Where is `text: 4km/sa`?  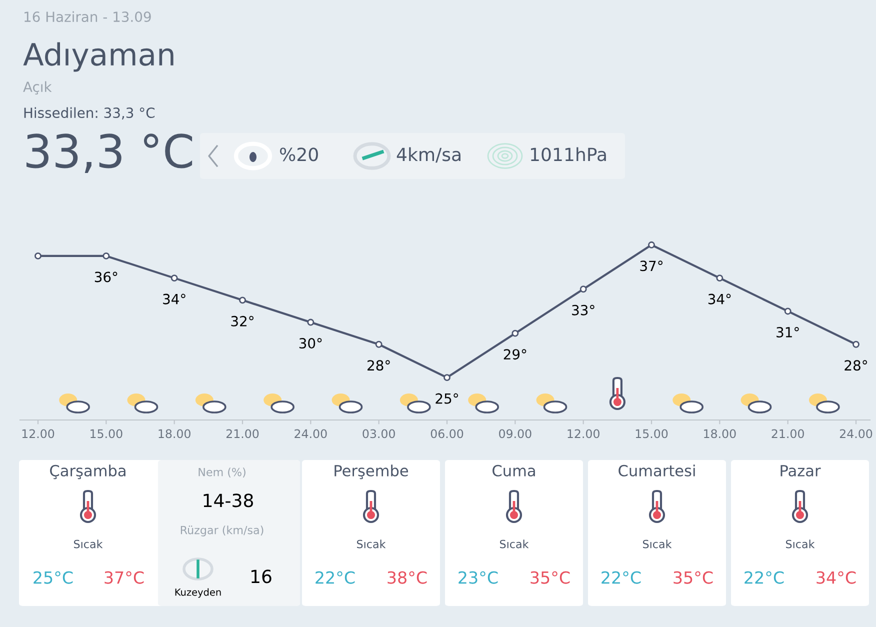
text: 4km/sa is located at coordinates (428, 155).